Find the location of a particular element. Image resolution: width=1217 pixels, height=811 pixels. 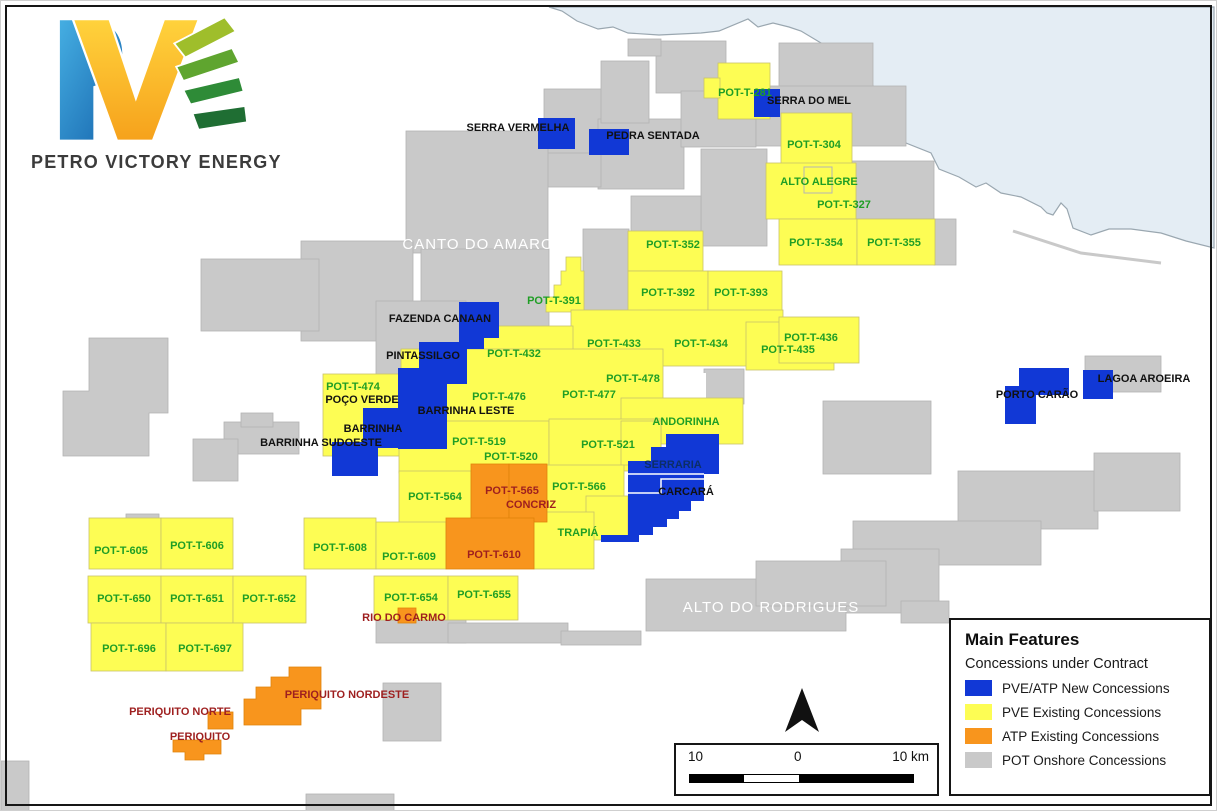

pot-t-355-block is located at coordinates (896, 242).